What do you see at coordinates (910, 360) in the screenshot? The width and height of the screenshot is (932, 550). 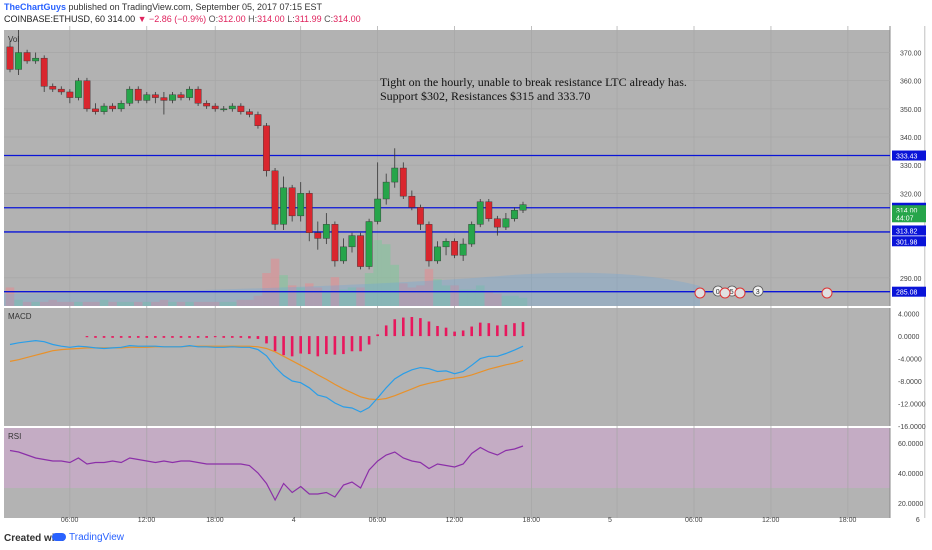 I see `macd-tick-label: -4.0000` at bounding box center [910, 360].